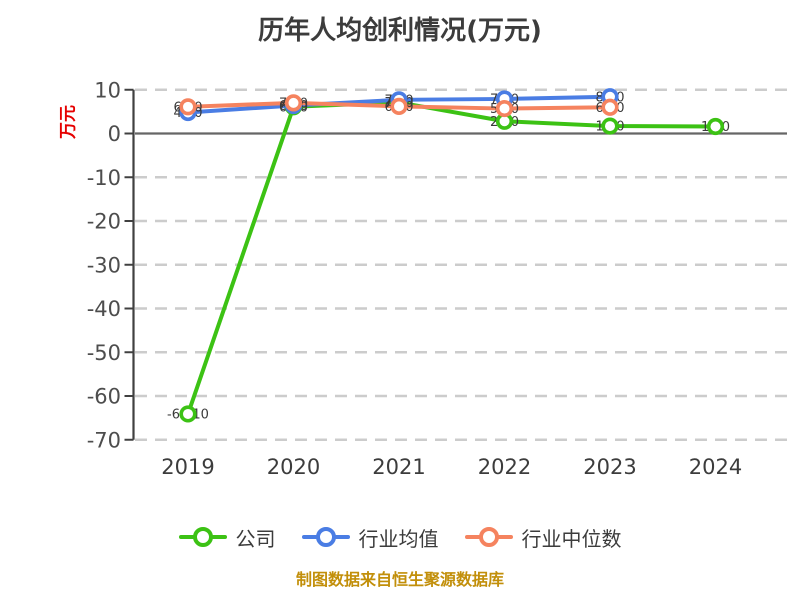 The width and height of the screenshot is (800, 600). What do you see at coordinates (104, 440) in the screenshot?
I see `y-tick-label: -70` at bounding box center [104, 440].